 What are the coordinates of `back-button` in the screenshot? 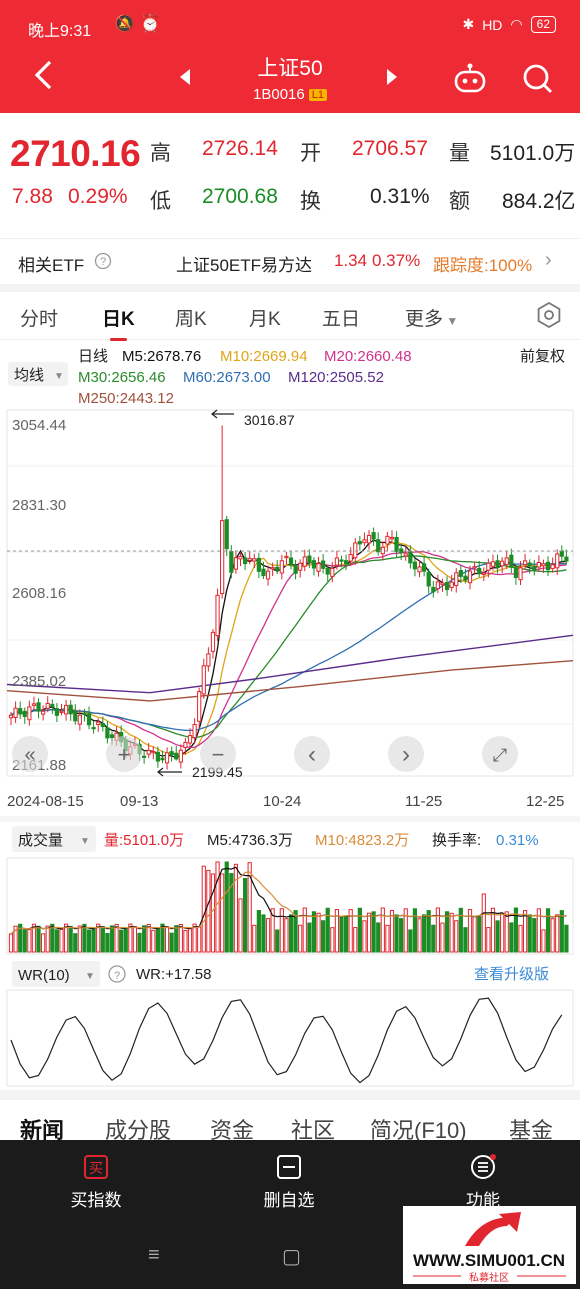 It's located at (44, 78).